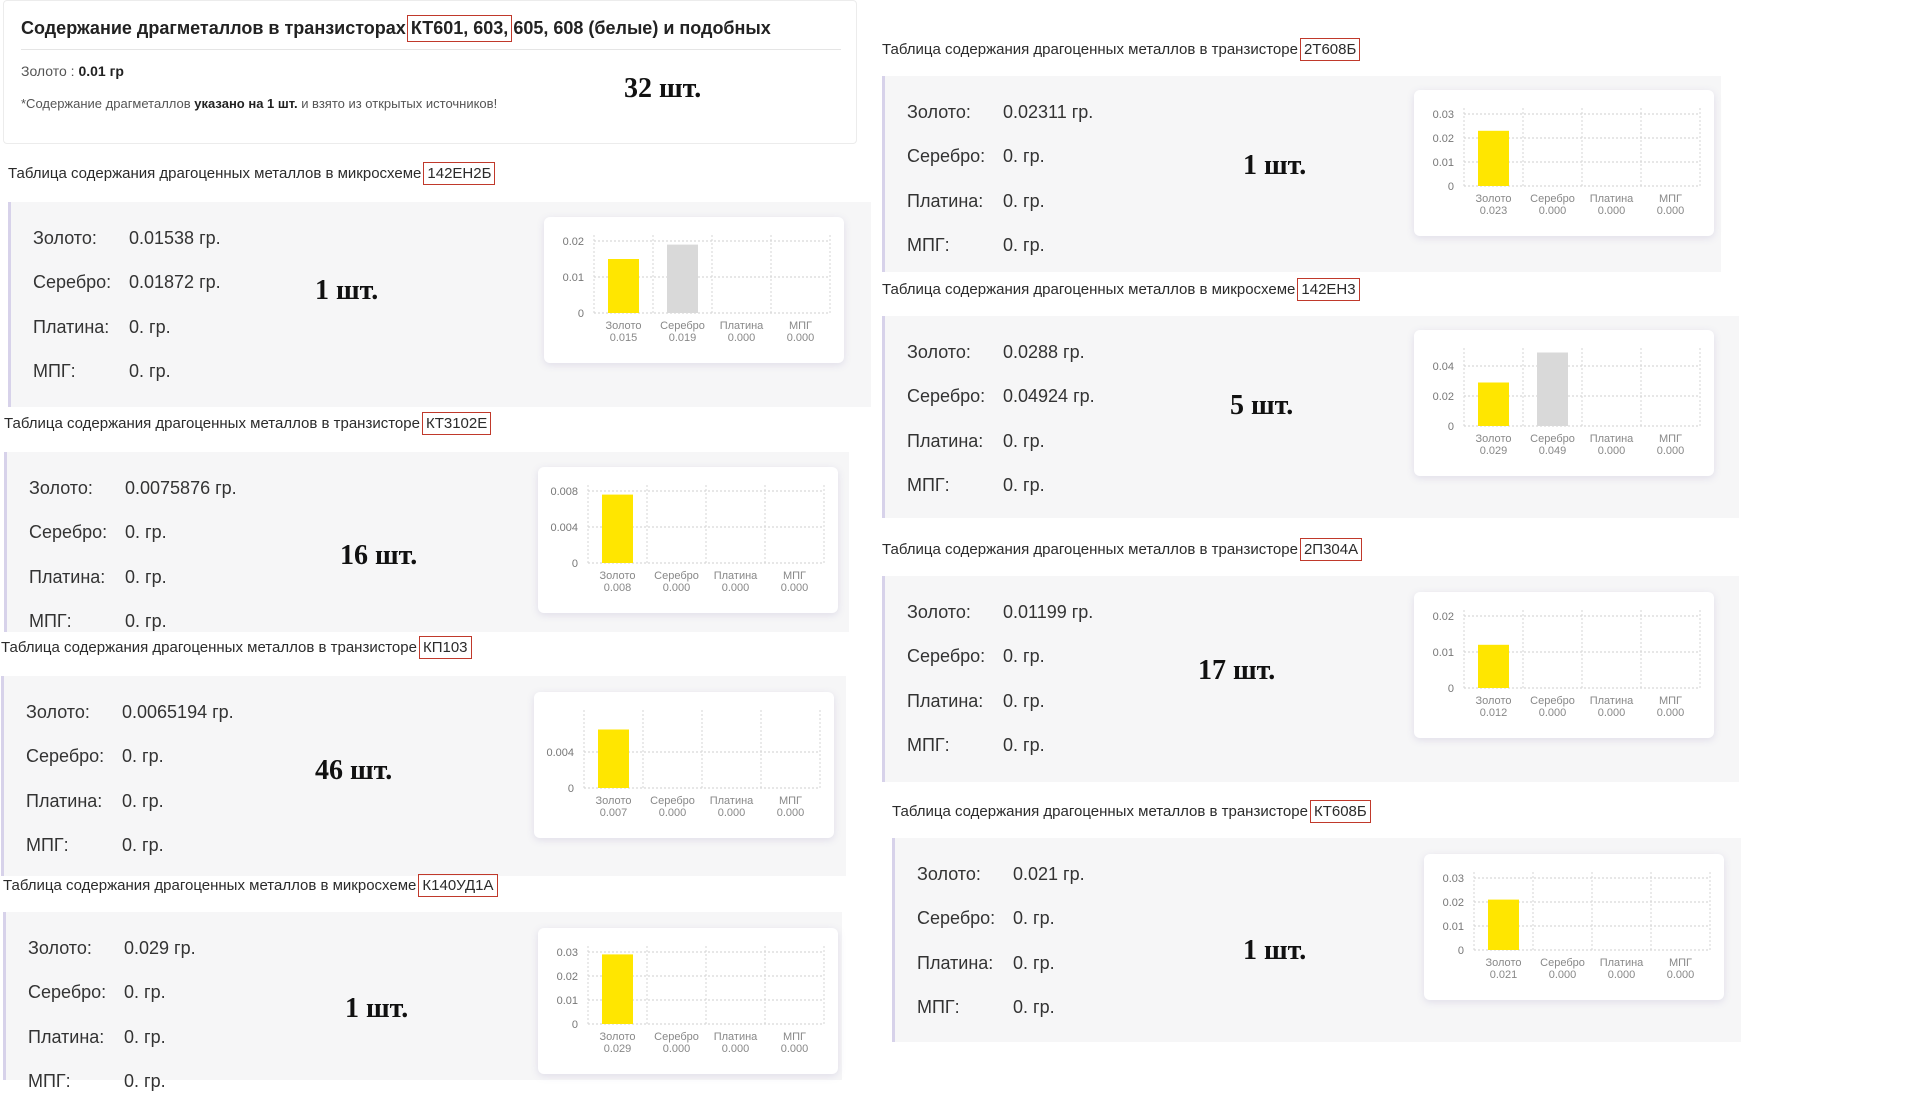 The image size is (1920, 1104). What do you see at coordinates (564, 528) in the screenshot?
I see `y-tick-label: 0.004` at bounding box center [564, 528].